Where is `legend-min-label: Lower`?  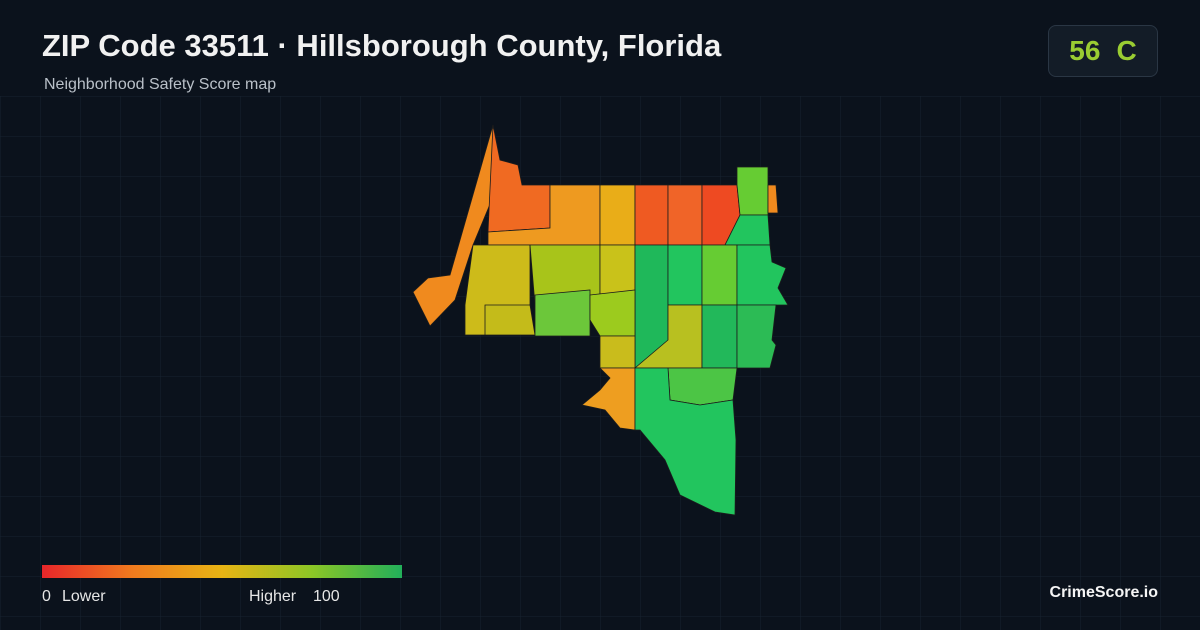
legend-min-label: Lower is located at coordinates (84, 596).